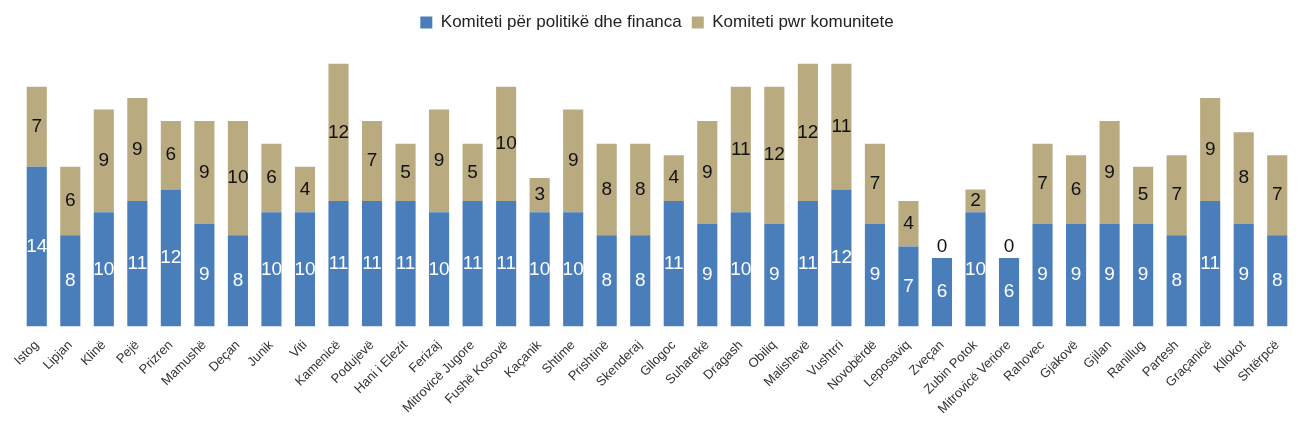  What do you see at coordinates (803, 22) in the screenshot?
I see `legend-label: Komiteti pwr komunitete` at bounding box center [803, 22].